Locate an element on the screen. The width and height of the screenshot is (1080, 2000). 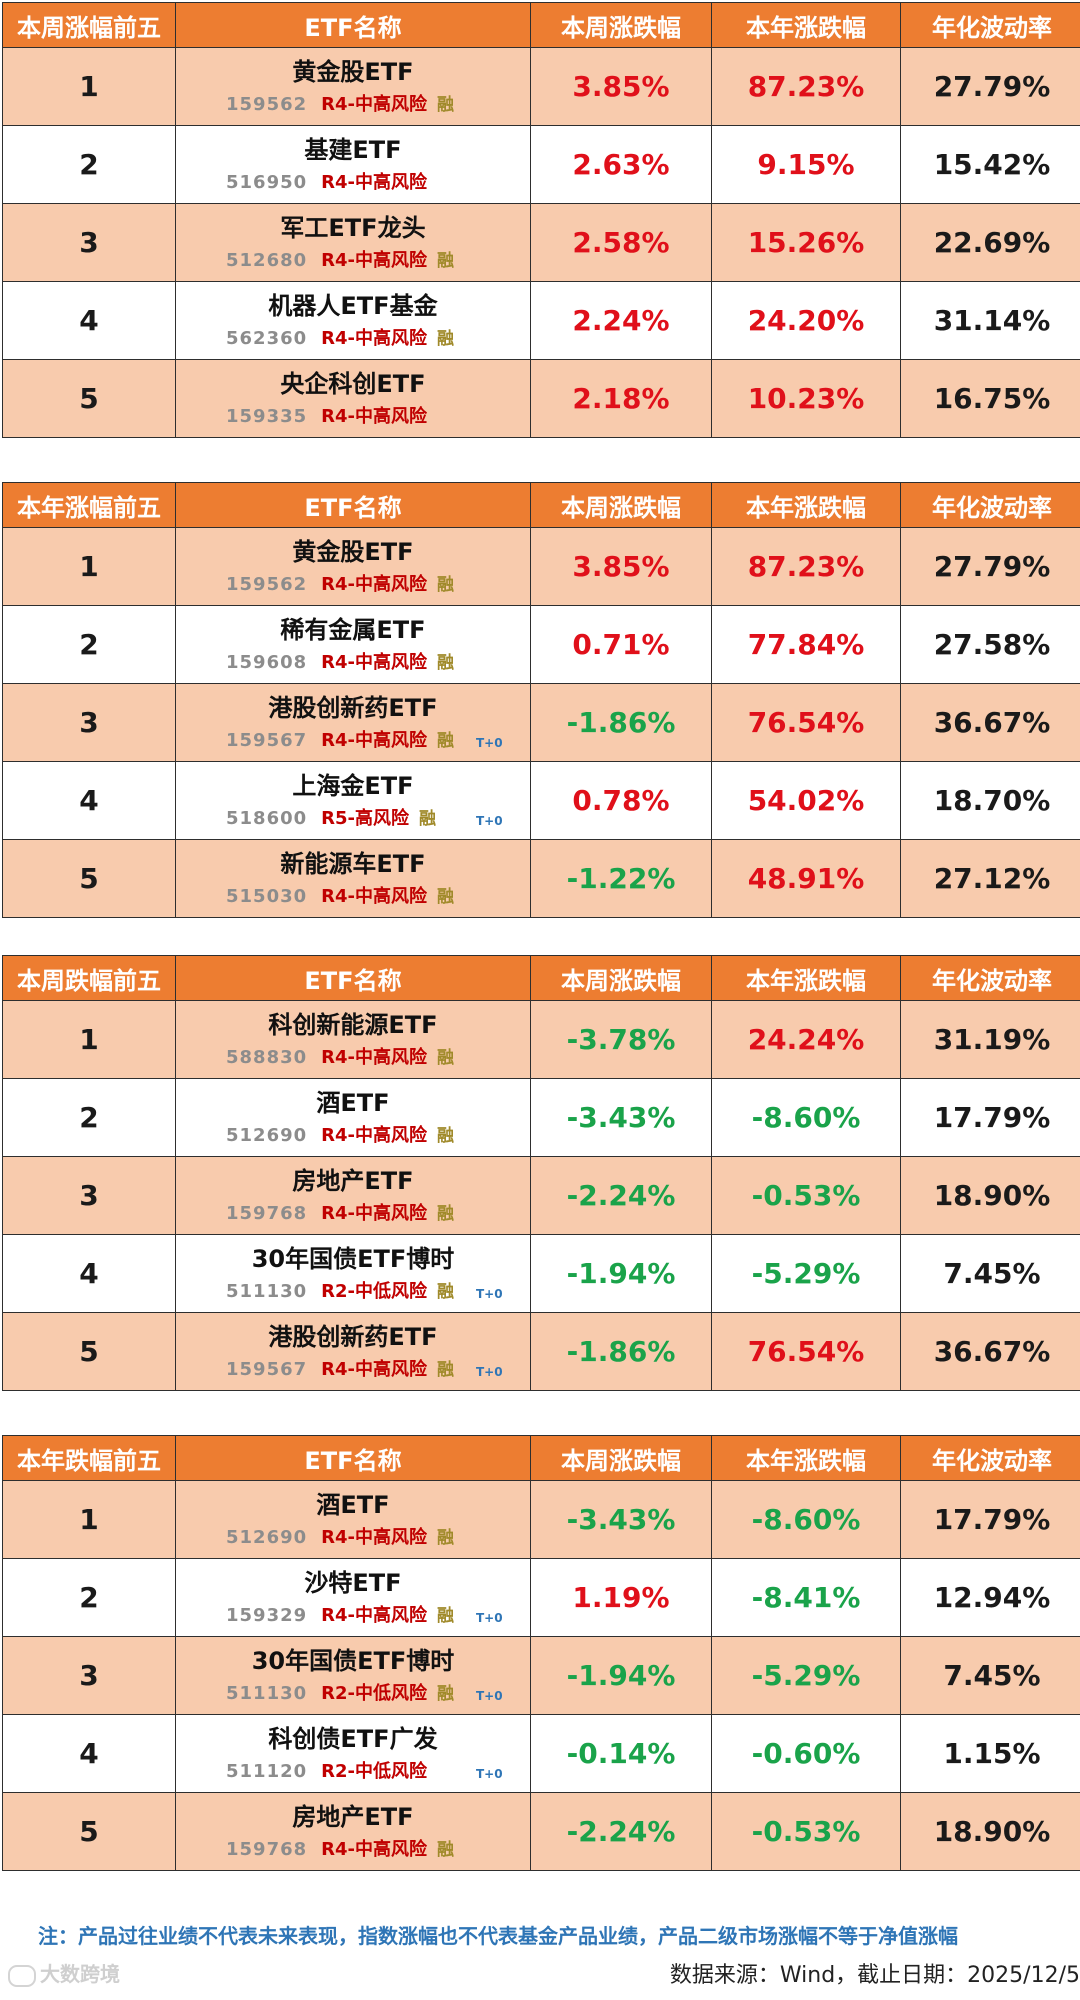
volatility-cell: 1.15% is located at coordinates (990, 1753).